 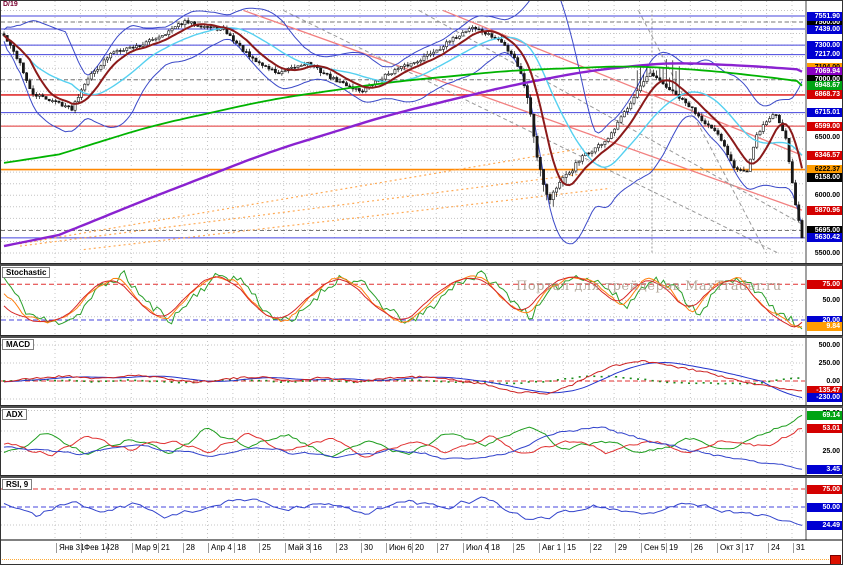 What do you see at coordinates (342, 548) in the screenshot?
I see `time-axis-tick: 23` at bounding box center [342, 548].